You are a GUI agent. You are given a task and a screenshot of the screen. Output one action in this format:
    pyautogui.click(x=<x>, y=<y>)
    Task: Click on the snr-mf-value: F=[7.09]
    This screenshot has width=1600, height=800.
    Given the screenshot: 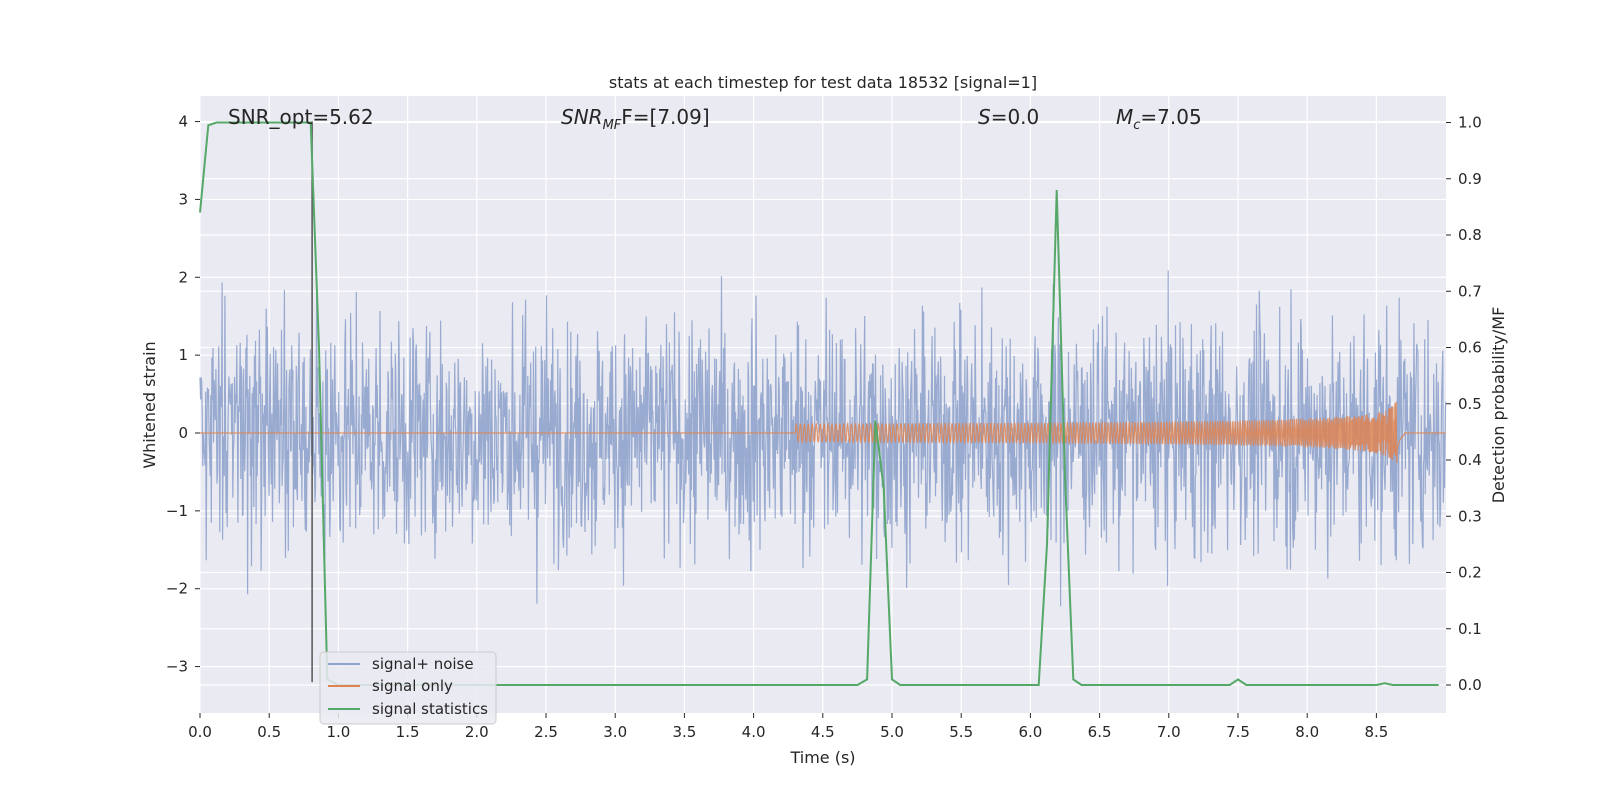 What is the action you would take?
    pyautogui.click(x=665, y=117)
    